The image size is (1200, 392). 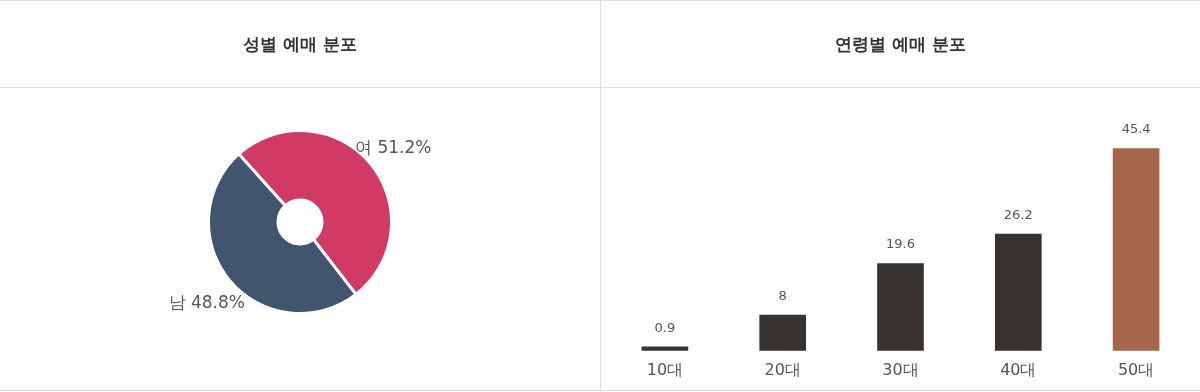 I want to click on x-tick-label: 20대, so click(x=782, y=369).